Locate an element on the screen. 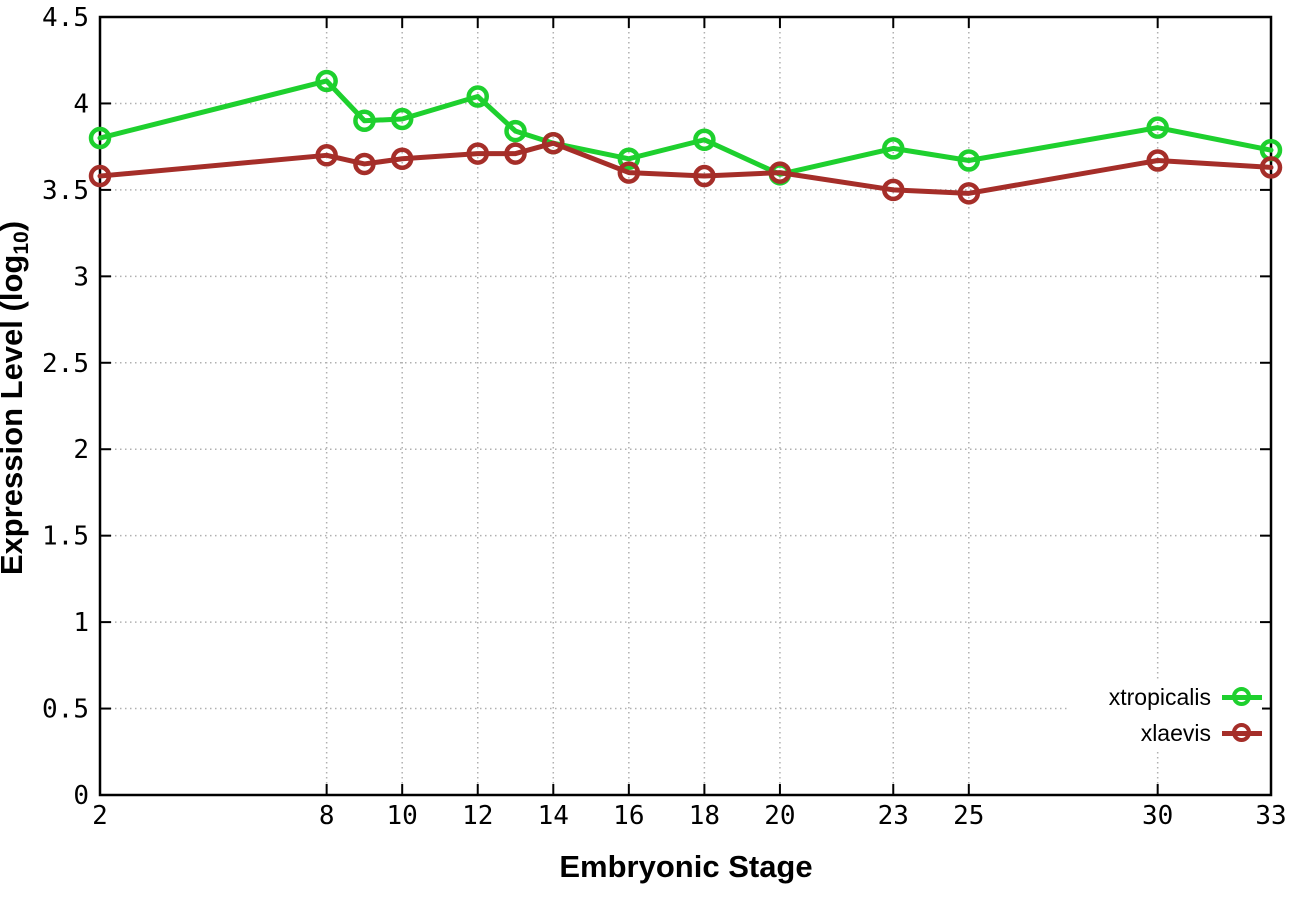 The image size is (1296, 907). y-tick-label: 4.5 is located at coordinates (65, 18).